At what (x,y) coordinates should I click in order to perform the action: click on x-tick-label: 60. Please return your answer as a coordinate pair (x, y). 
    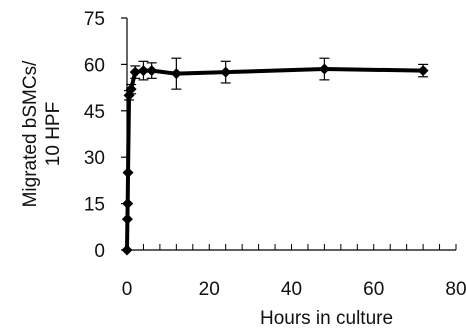
    Looking at the image, I should click on (373, 289).